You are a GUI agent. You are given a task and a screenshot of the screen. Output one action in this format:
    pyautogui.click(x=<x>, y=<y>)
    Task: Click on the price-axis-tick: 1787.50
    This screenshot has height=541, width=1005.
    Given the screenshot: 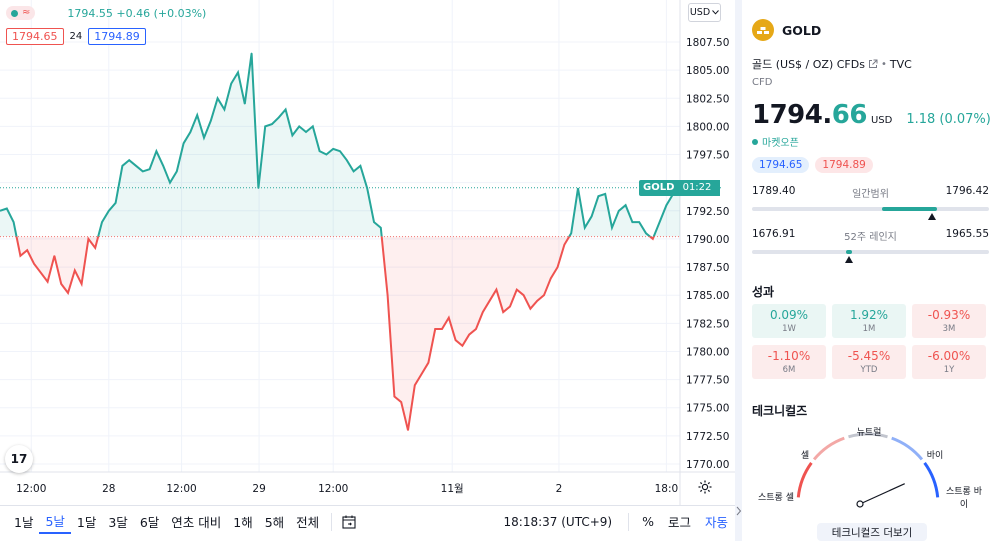 What is the action you would take?
    pyautogui.click(x=707, y=268)
    